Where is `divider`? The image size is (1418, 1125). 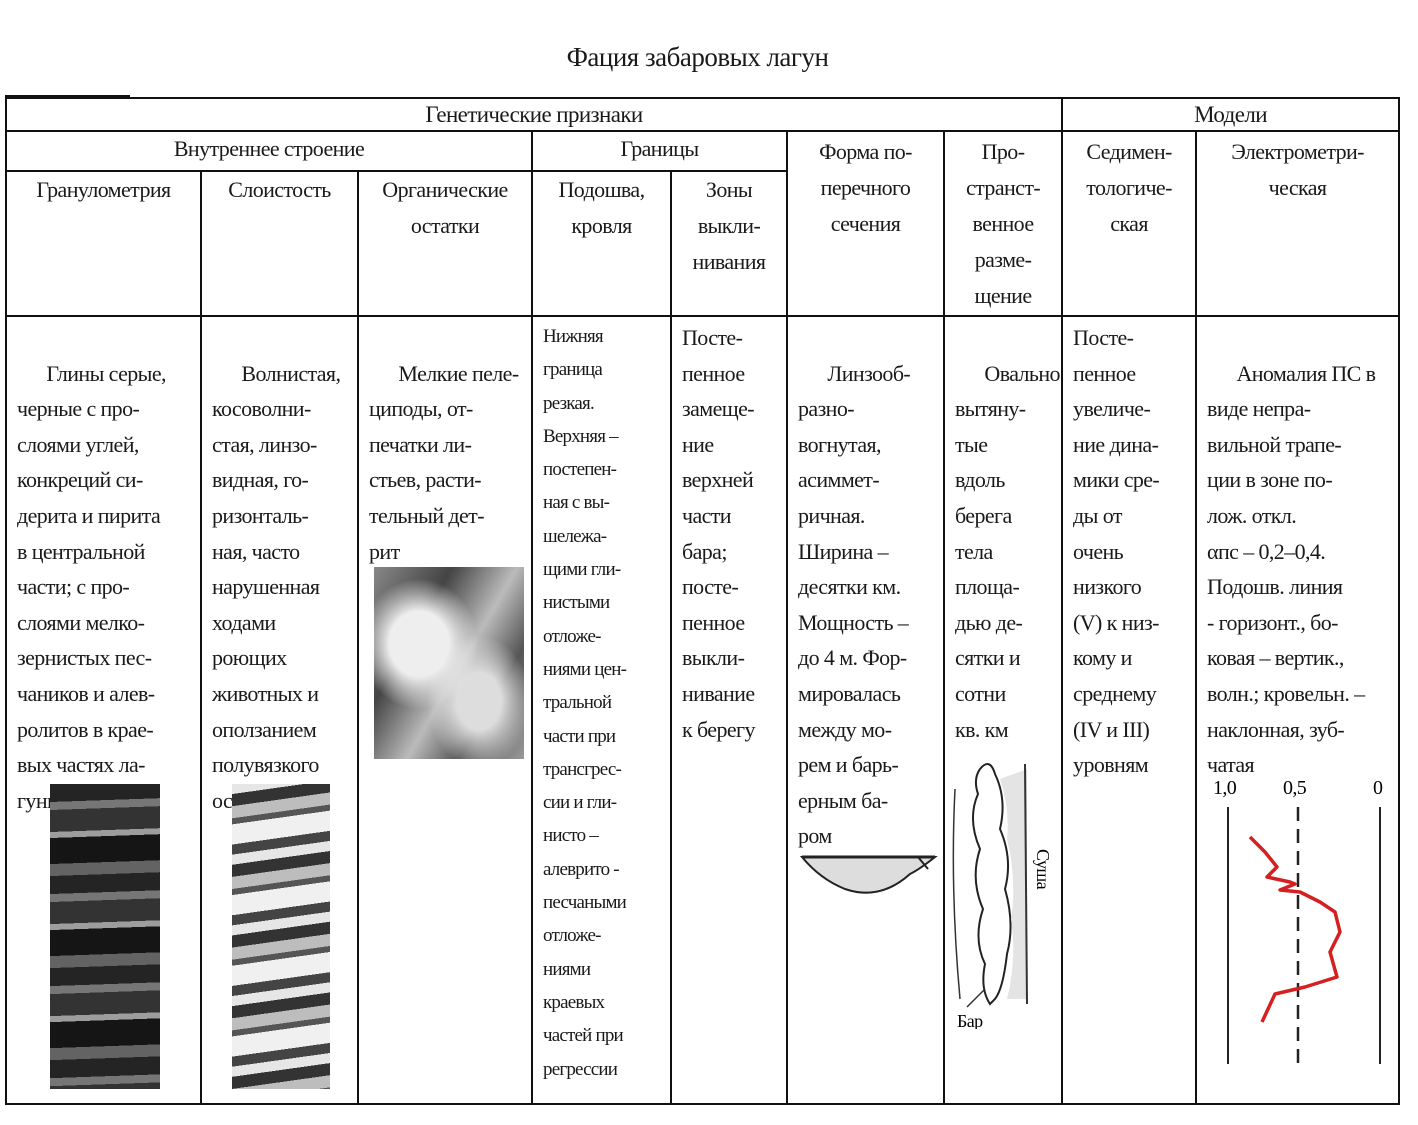 divider is located at coordinates (67, 96).